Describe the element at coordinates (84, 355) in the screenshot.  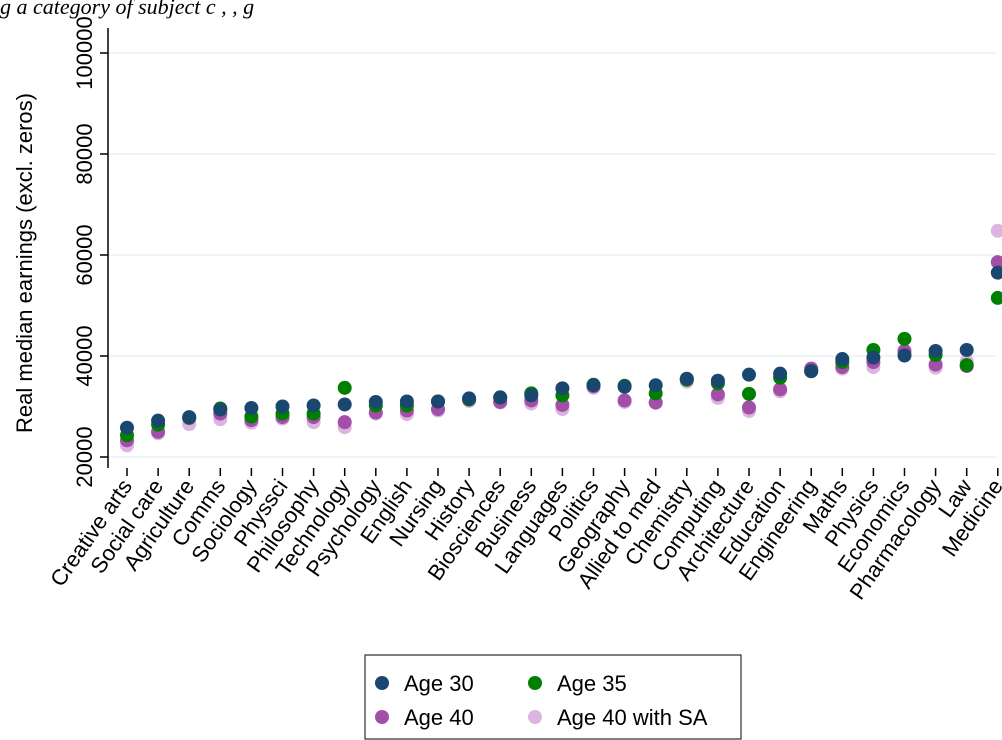
I see `y-tick-label: 40000` at that location.